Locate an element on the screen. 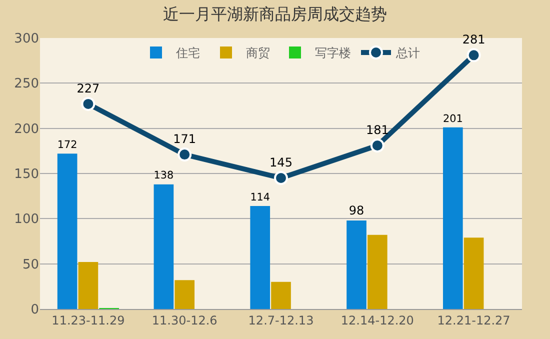 The height and width of the screenshot is (339, 550). y-tick-label: 50 is located at coordinates (30, 264).